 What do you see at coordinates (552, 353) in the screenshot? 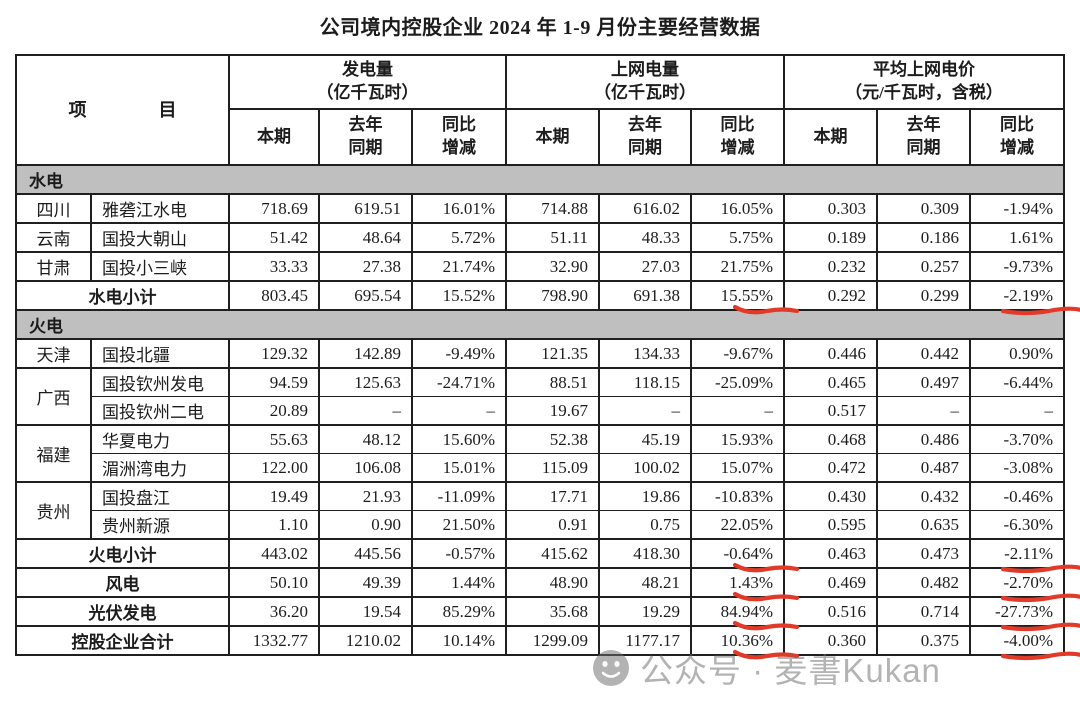
I see `value-cell: 121.35` at bounding box center [552, 353].